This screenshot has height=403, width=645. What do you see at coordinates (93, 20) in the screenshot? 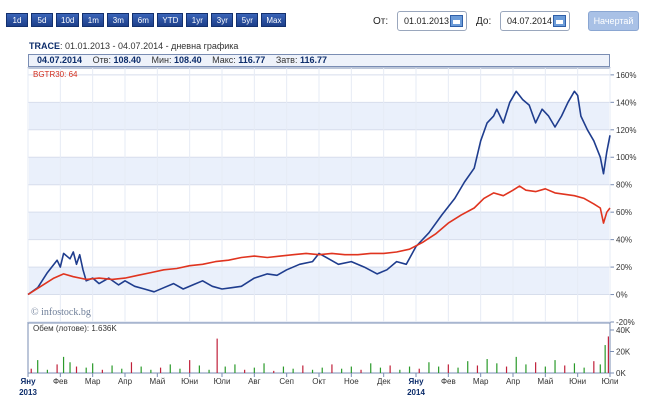
I see `range-button-1m: 1m` at bounding box center [93, 20].